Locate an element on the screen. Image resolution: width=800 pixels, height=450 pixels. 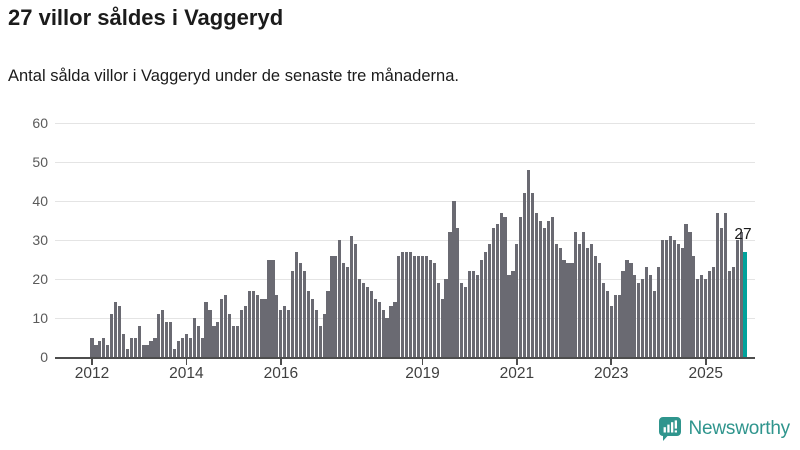
x-tick-label: 2012 is located at coordinates (92, 373).